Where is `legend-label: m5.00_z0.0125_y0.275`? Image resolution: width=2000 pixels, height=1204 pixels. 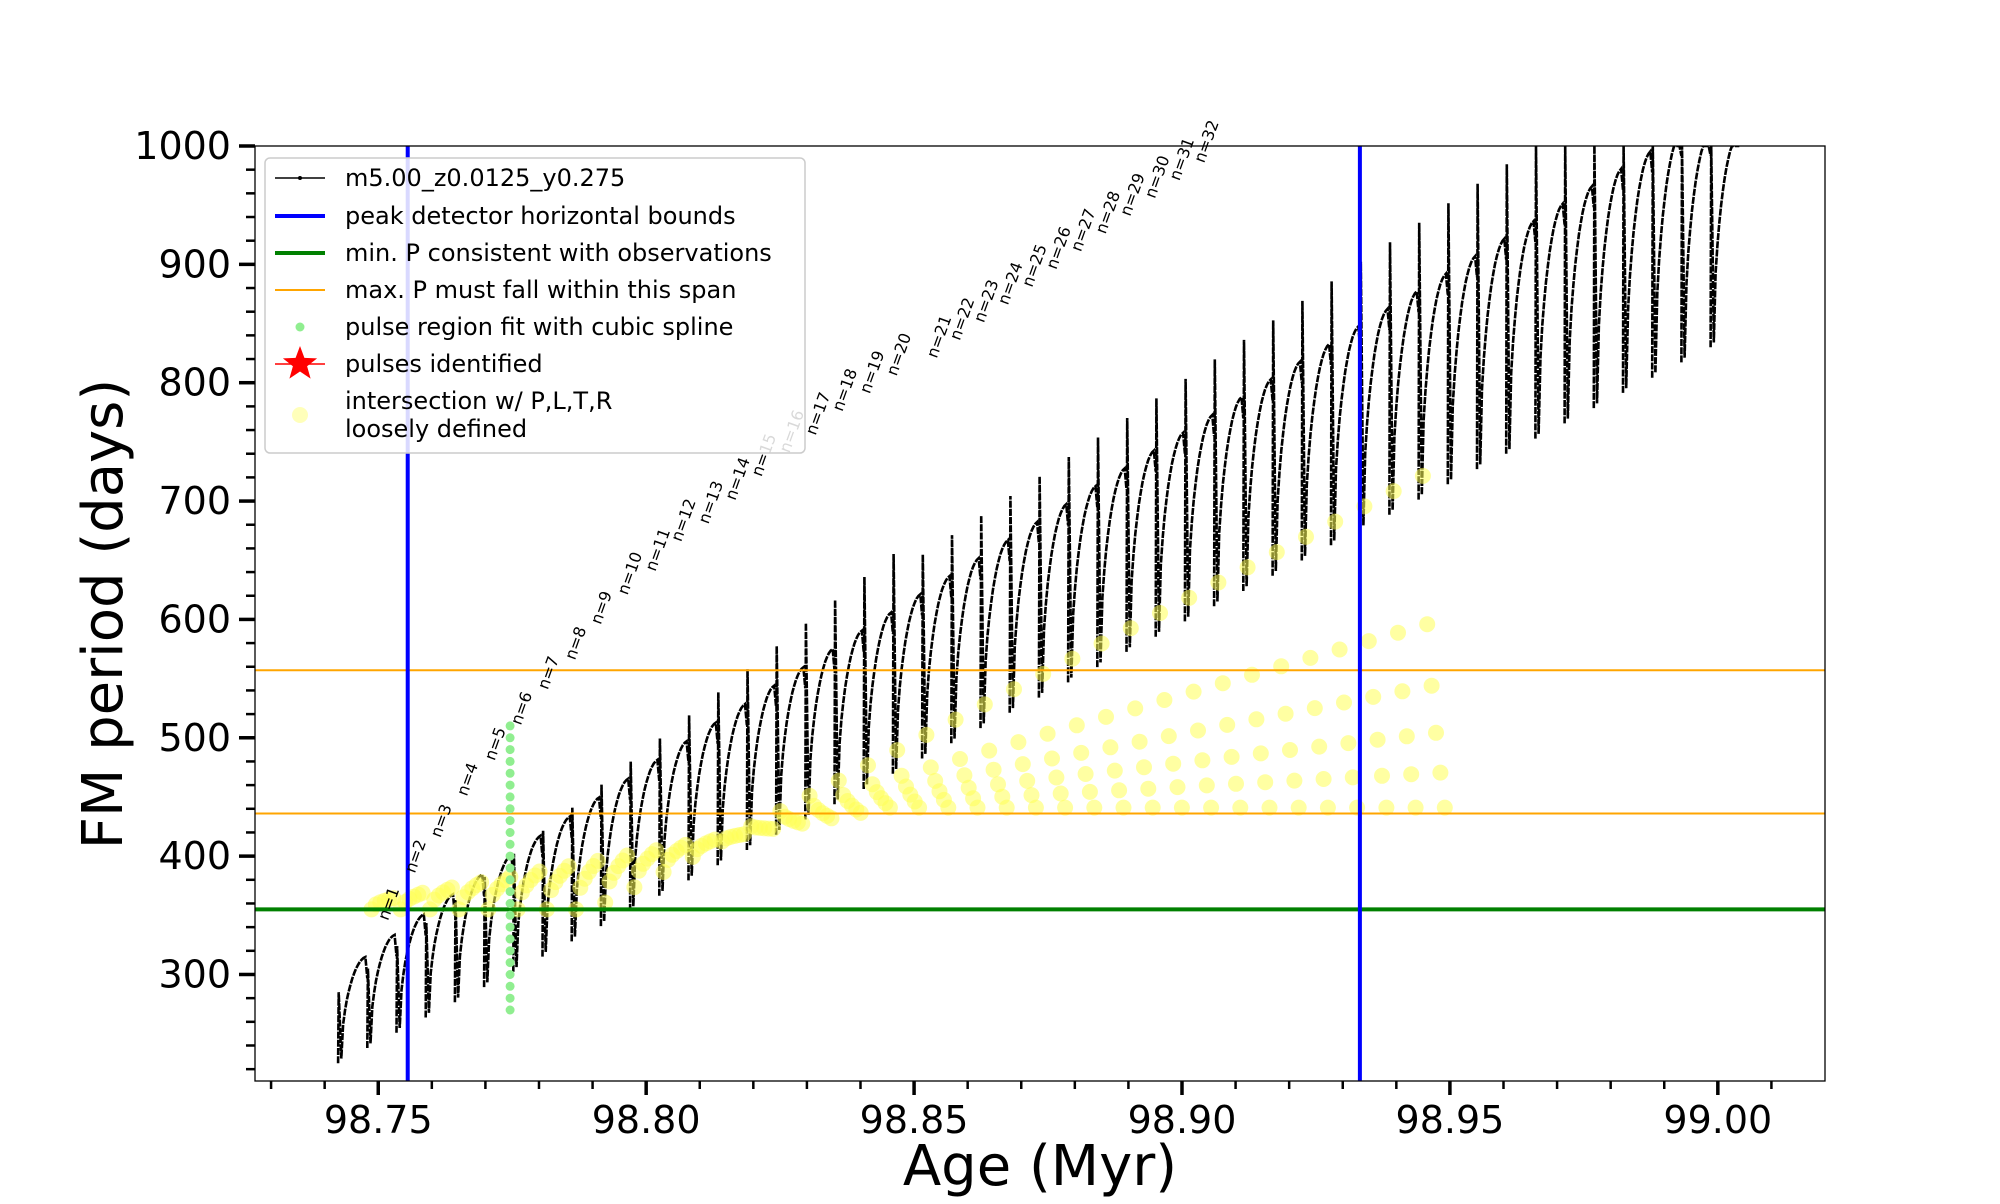 legend-label: m5.00_z0.0125_y0.275 is located at coordinates (485, 178).